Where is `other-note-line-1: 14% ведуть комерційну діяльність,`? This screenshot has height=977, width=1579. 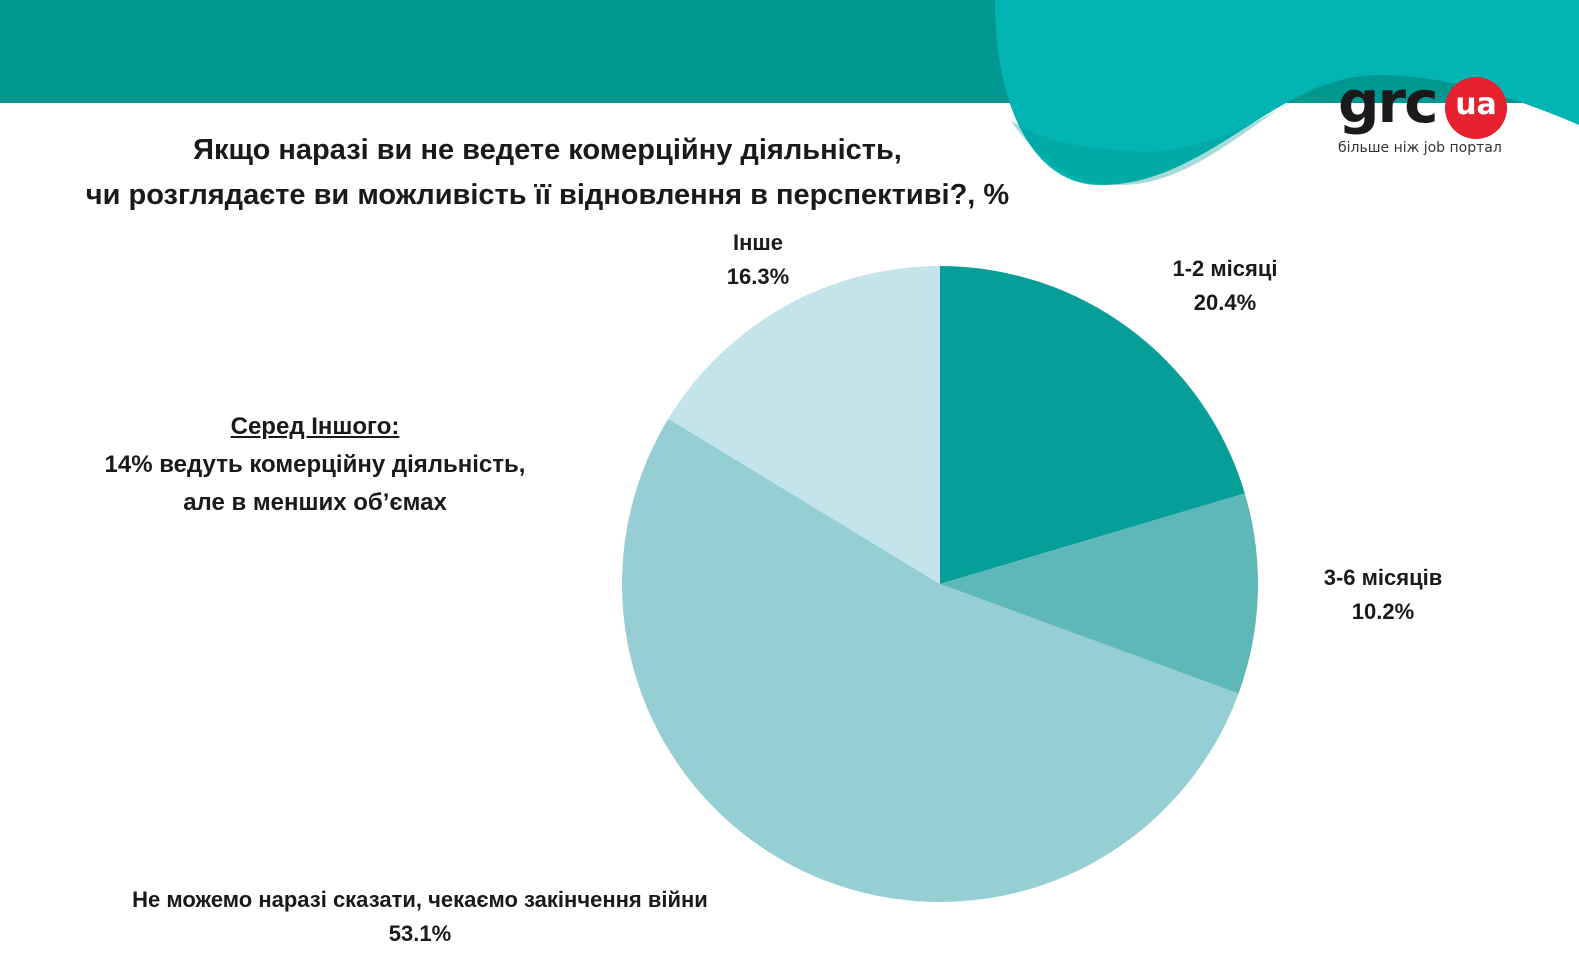
other-note-line-1: 14% ведуть комерційну діяльність, is located at coordinates (315, 464).